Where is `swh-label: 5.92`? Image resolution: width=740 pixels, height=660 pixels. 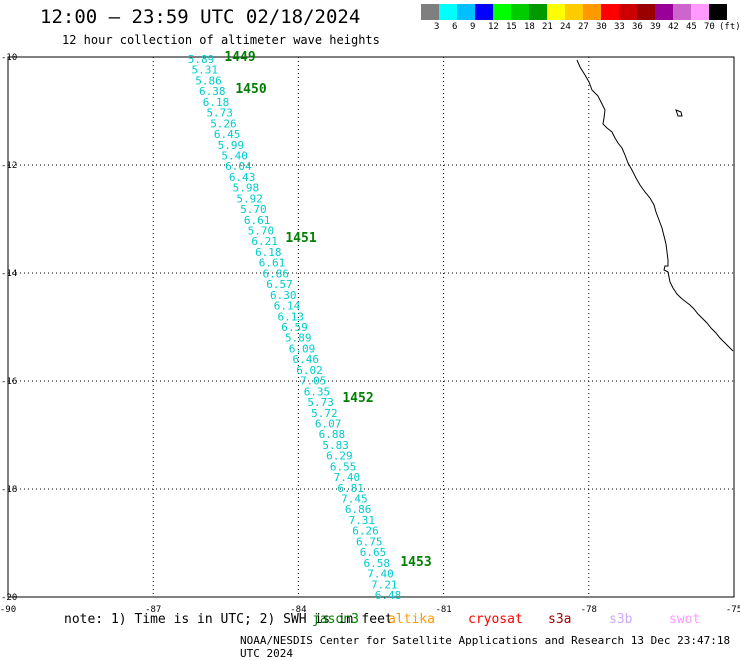 swh-label: 5.92 is located at coordinates (249, 198).